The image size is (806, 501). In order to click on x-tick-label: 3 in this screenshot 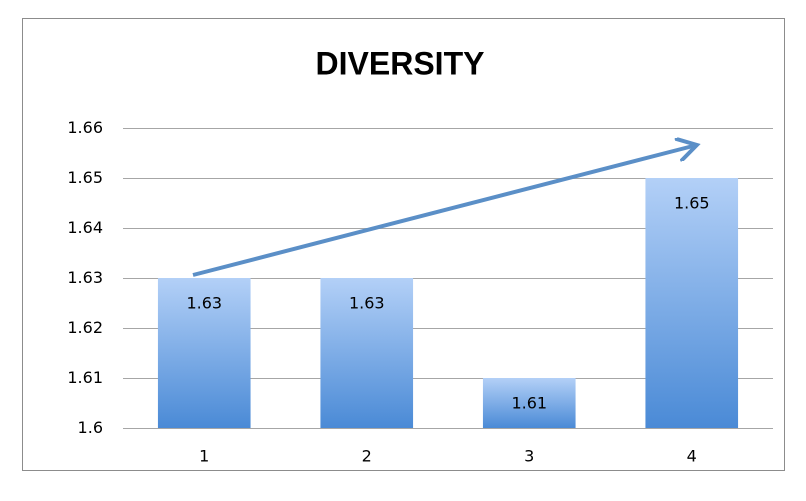, I will do `click(529, 456)`.